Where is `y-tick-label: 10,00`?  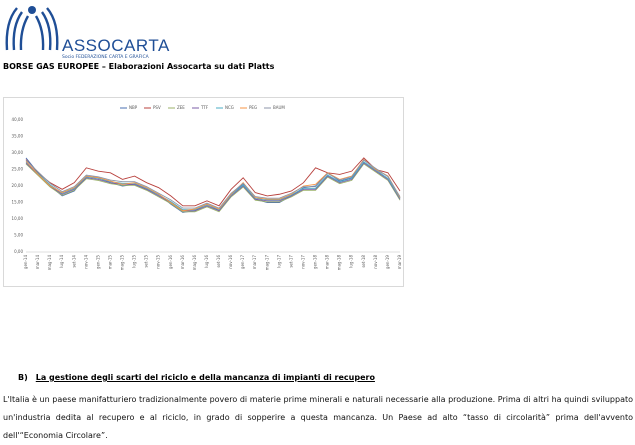 y-tick-label: 10,00 is located at coordinates (18, 218).